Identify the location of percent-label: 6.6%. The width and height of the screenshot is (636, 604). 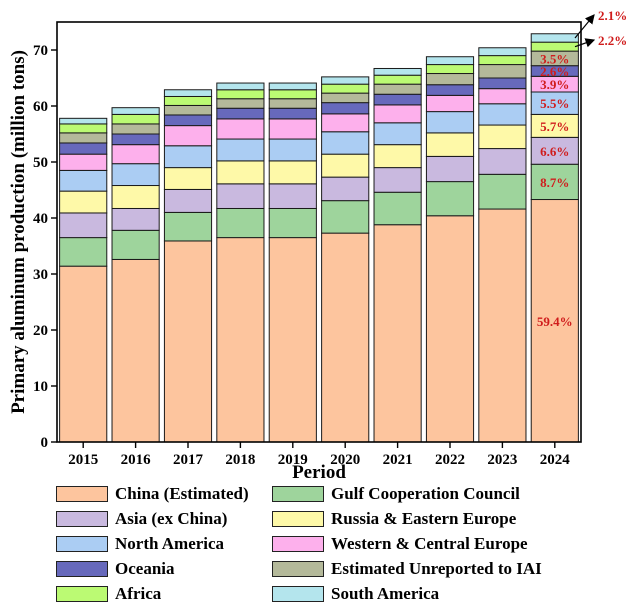
(554, 151).